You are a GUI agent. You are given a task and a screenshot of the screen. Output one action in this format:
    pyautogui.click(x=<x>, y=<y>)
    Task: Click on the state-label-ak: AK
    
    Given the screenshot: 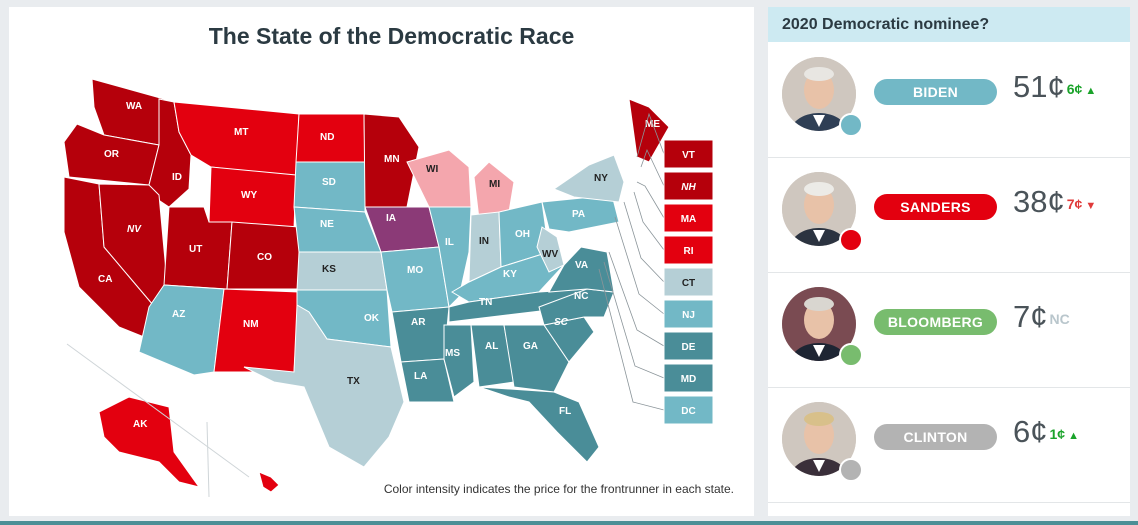 What is the action you would take?
    pyautogui.click(x=140, y=424)
    